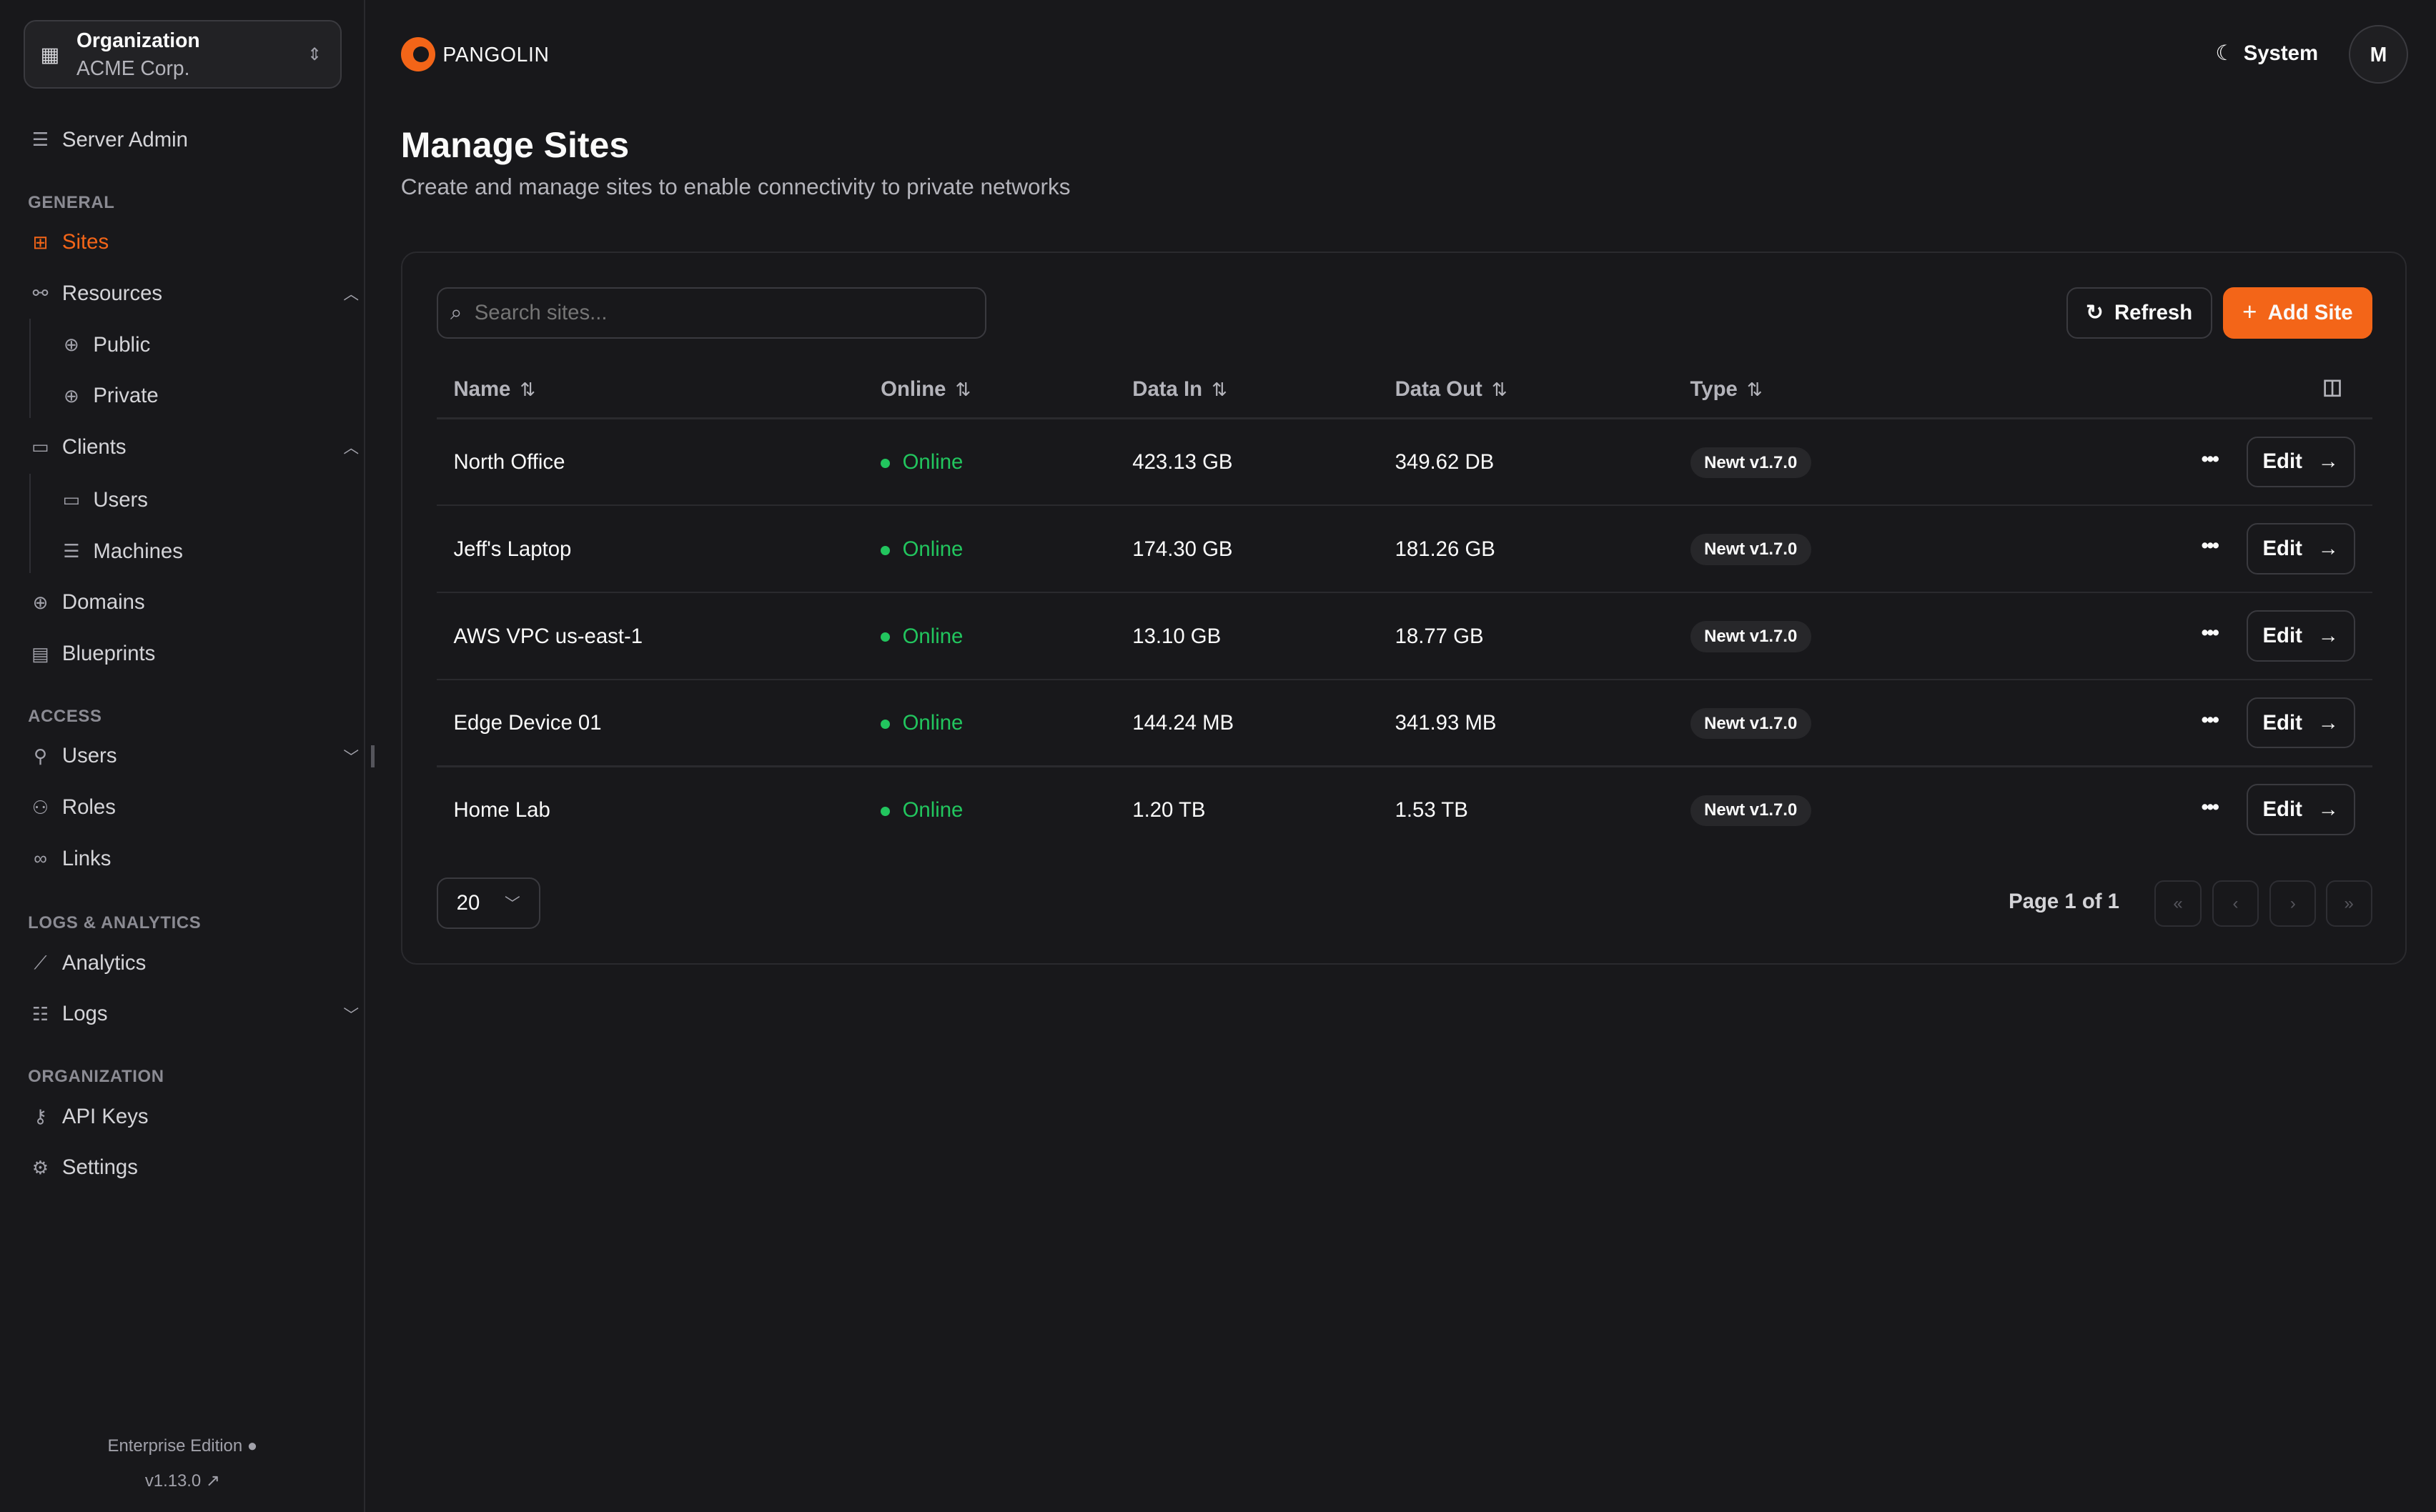 This screenshot has height=1512, width=2436. What do you see at coordinates (213, 1481) in the screenshot?
I see `external-link-icon: ↗` at bounding box center [213, 1481].